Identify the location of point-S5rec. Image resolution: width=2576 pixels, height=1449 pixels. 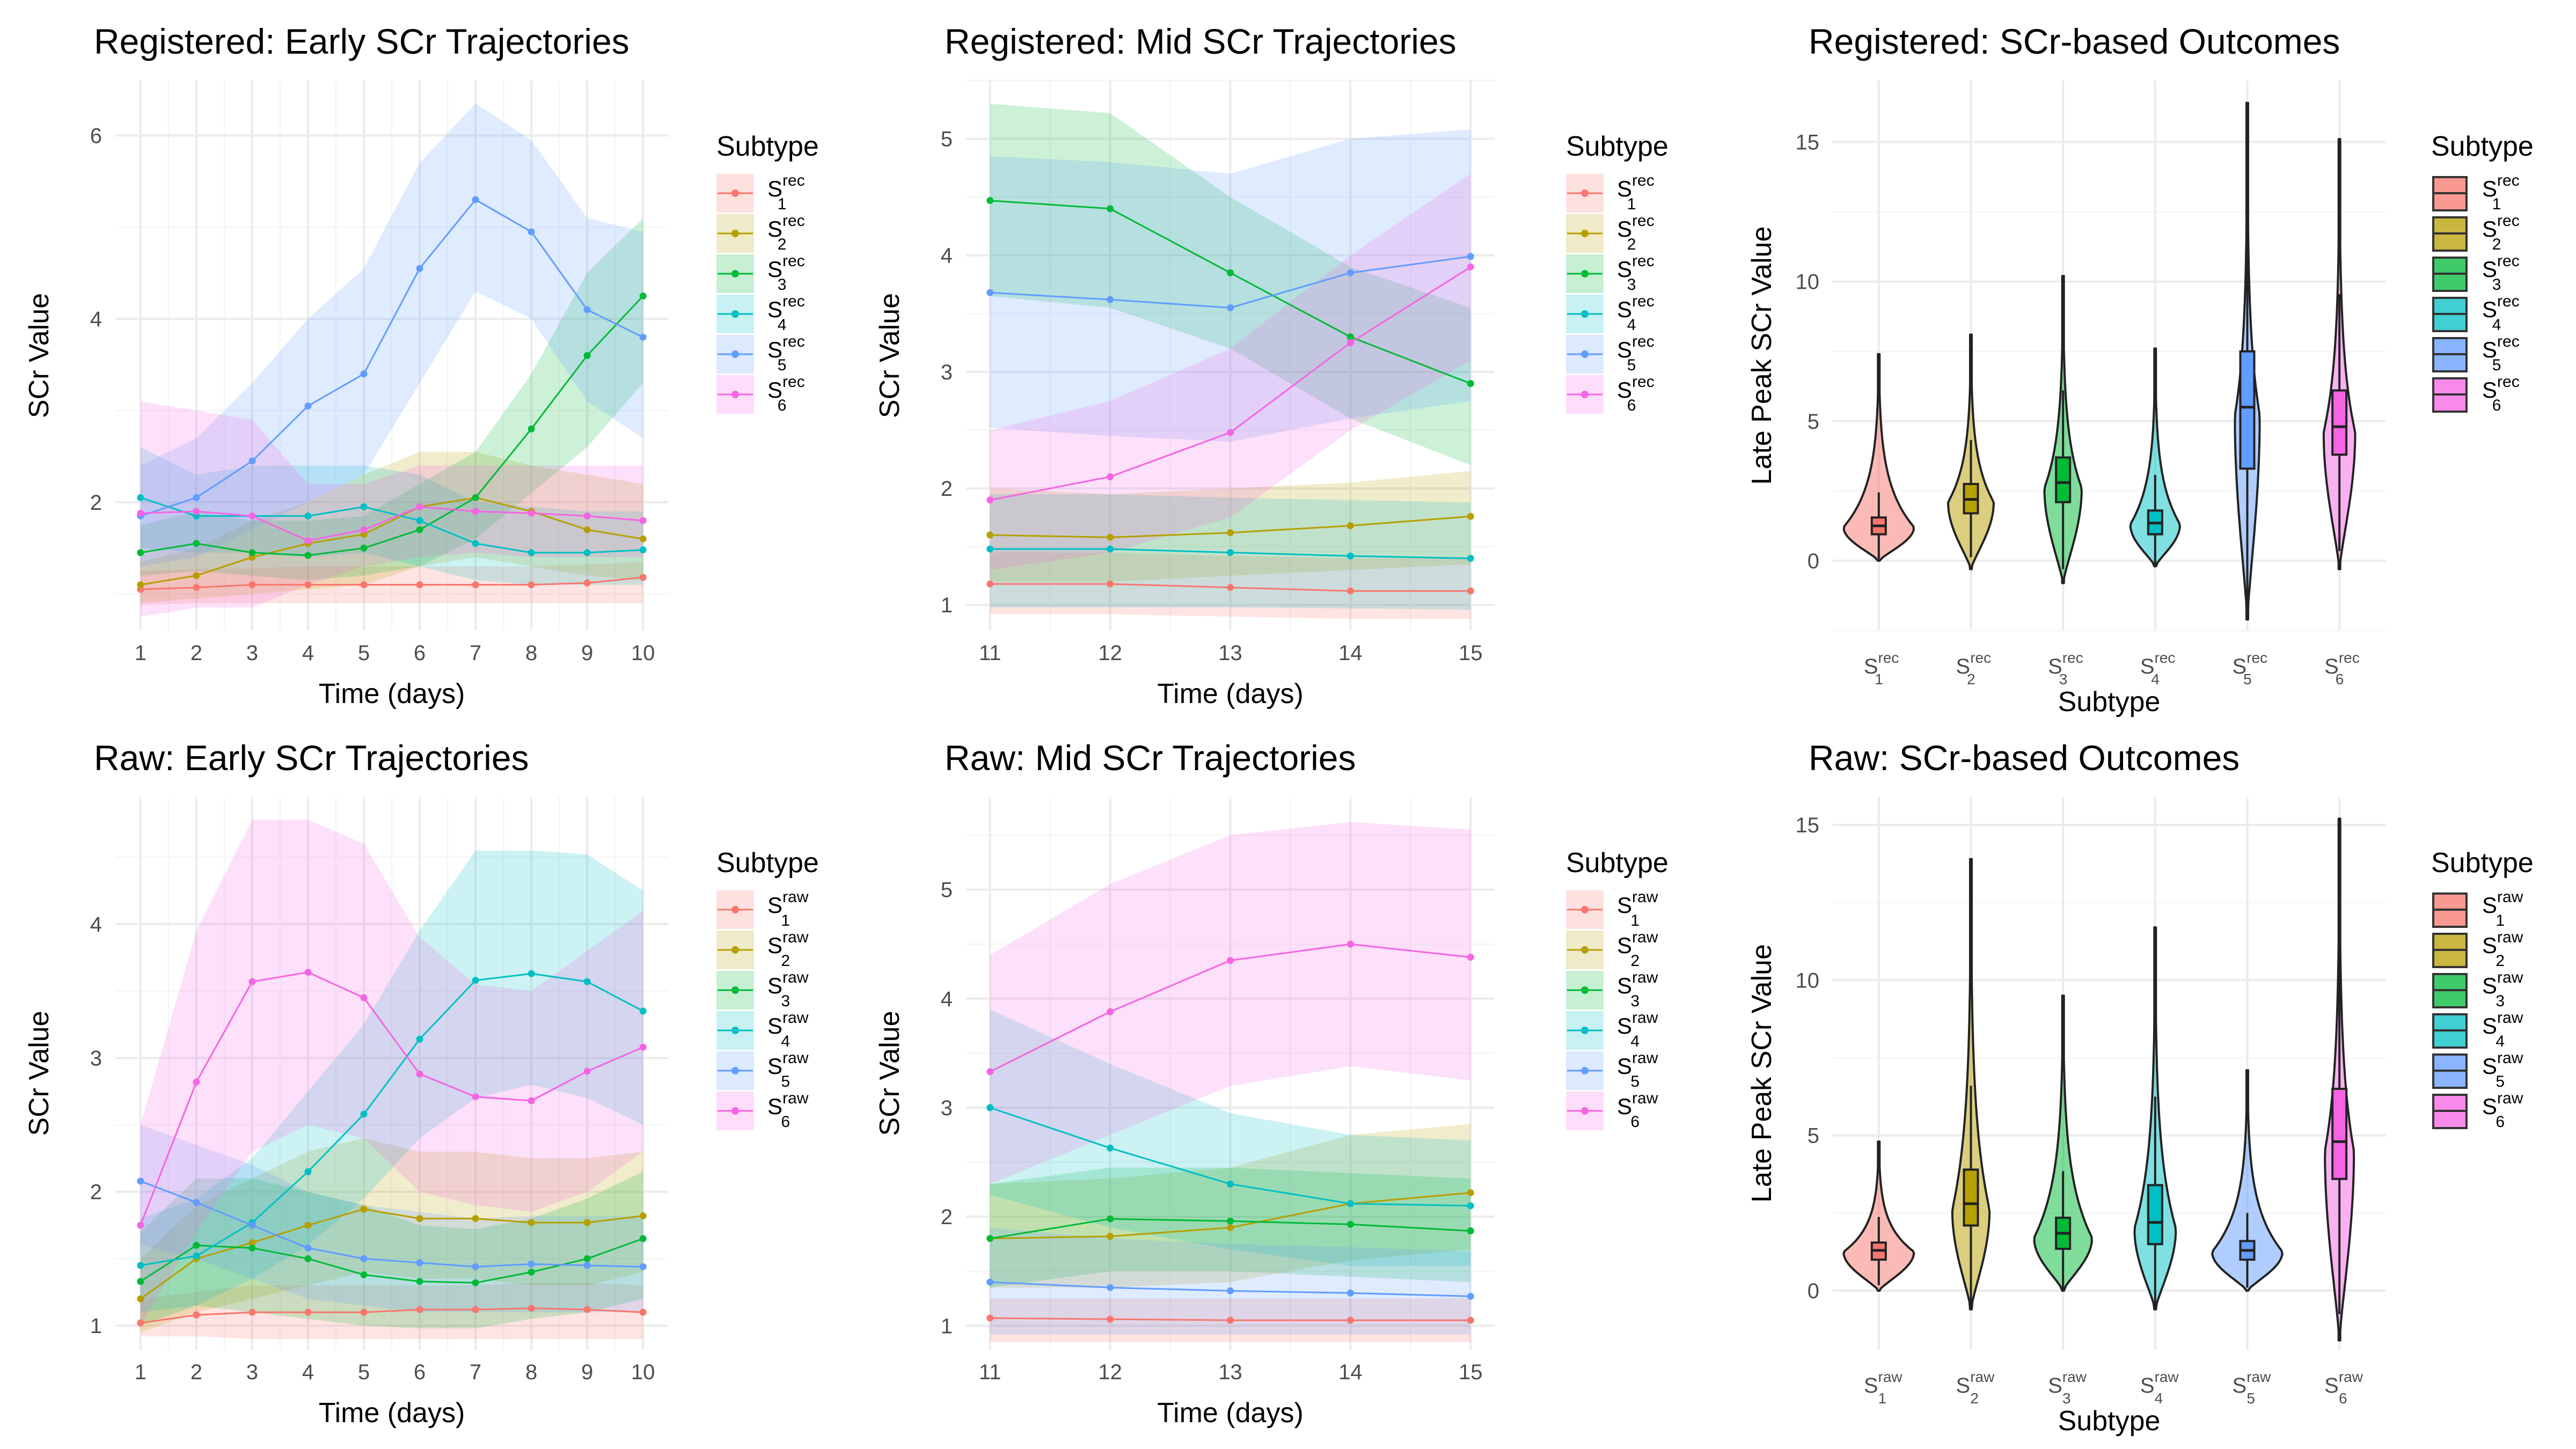
(587, 309).